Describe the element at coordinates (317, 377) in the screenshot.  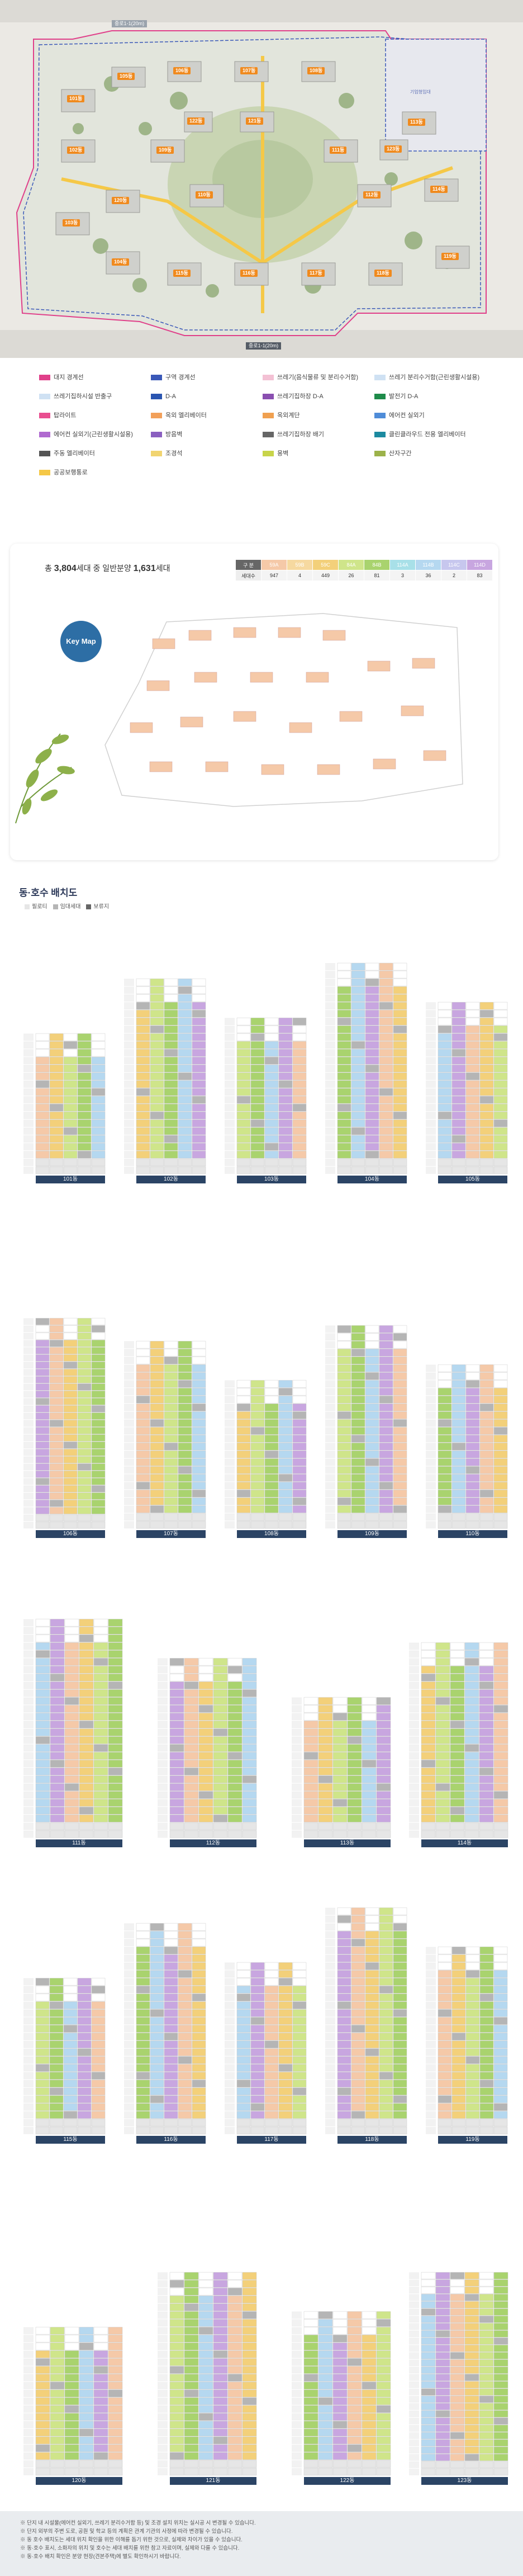
I see `legend-label: 쓰레기(음식물류 및 분리수거함)` at that location.